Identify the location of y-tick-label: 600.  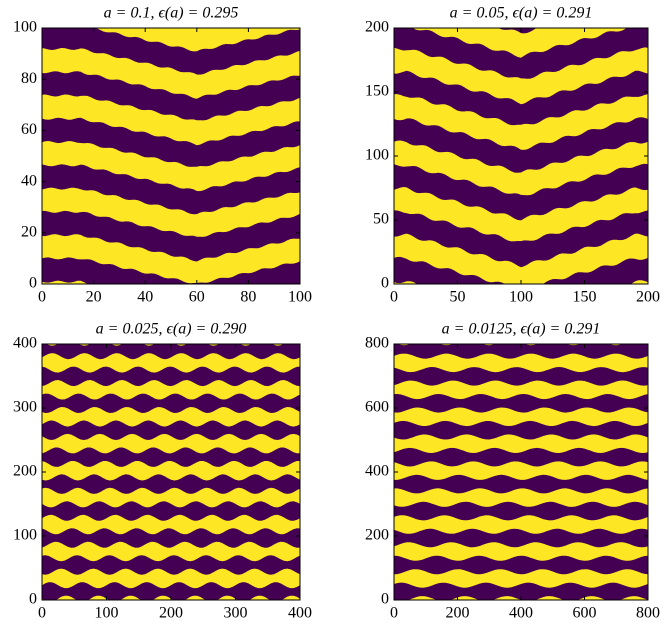
(377, 407).